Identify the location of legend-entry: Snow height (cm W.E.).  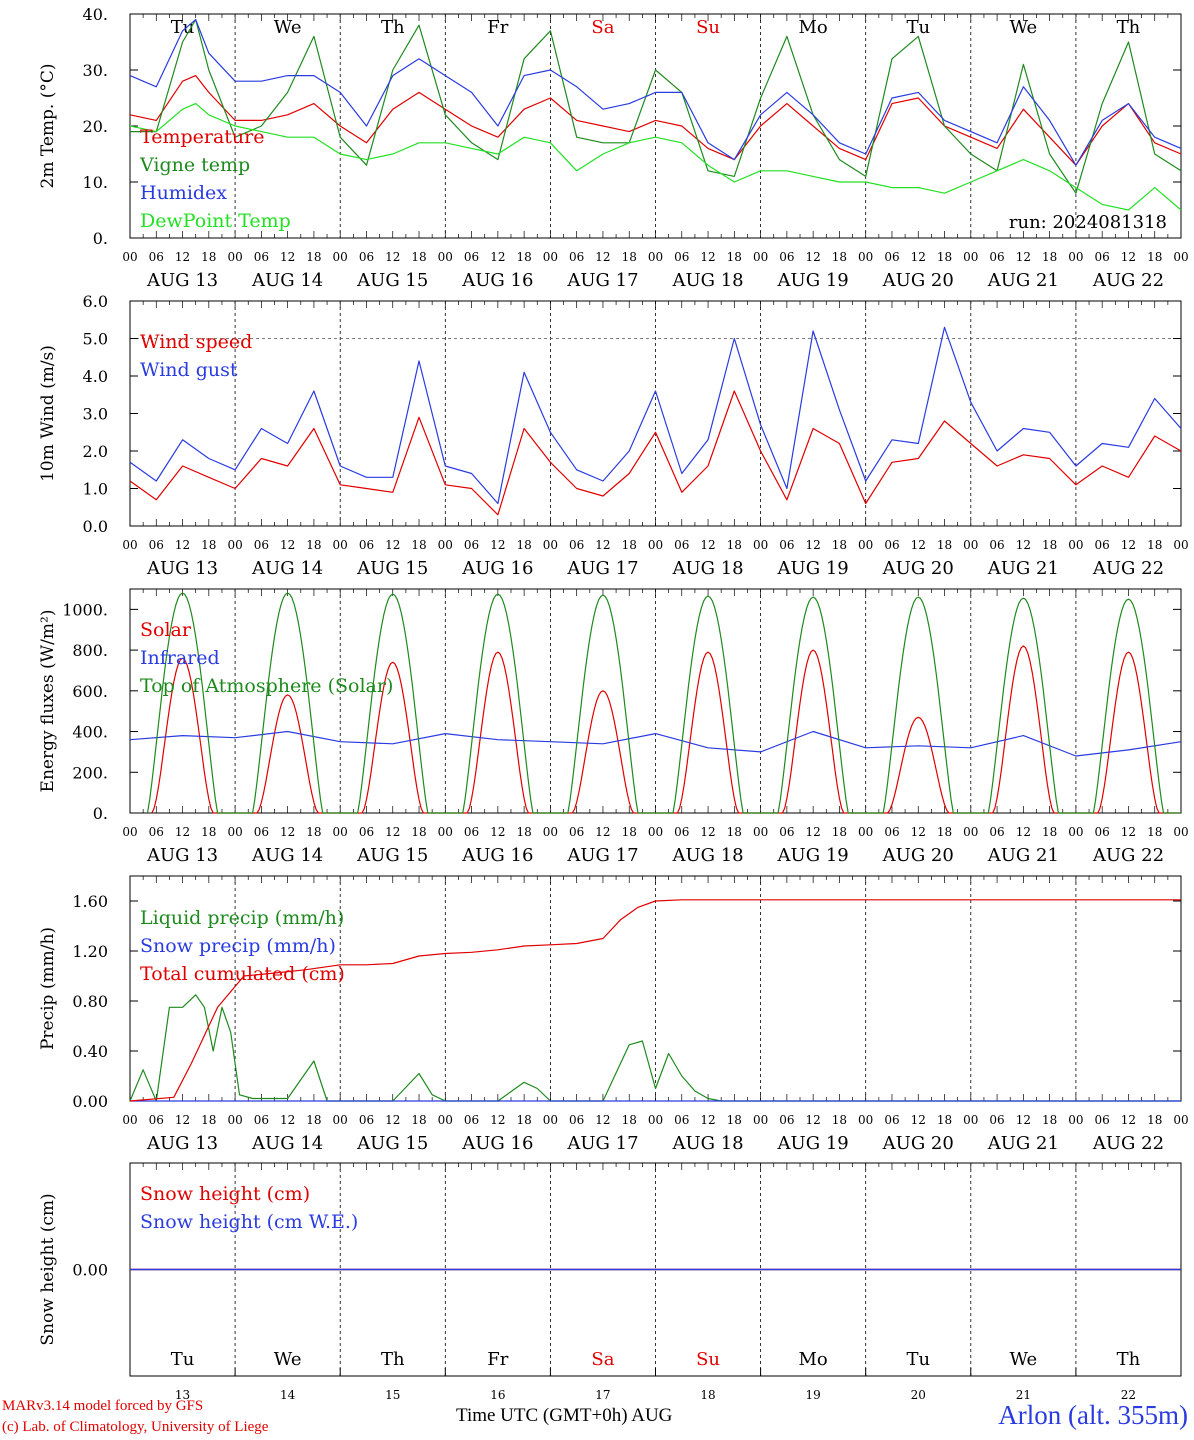
(249, 1222).